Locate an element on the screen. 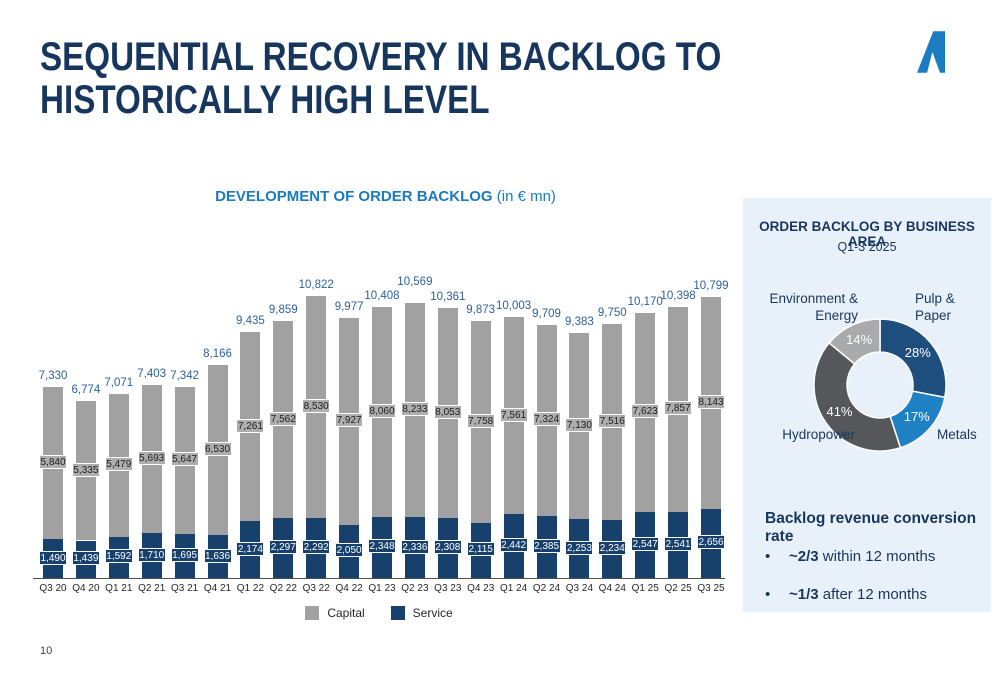  bar-total-label: 9,977 is located at coordinates (349, 307).